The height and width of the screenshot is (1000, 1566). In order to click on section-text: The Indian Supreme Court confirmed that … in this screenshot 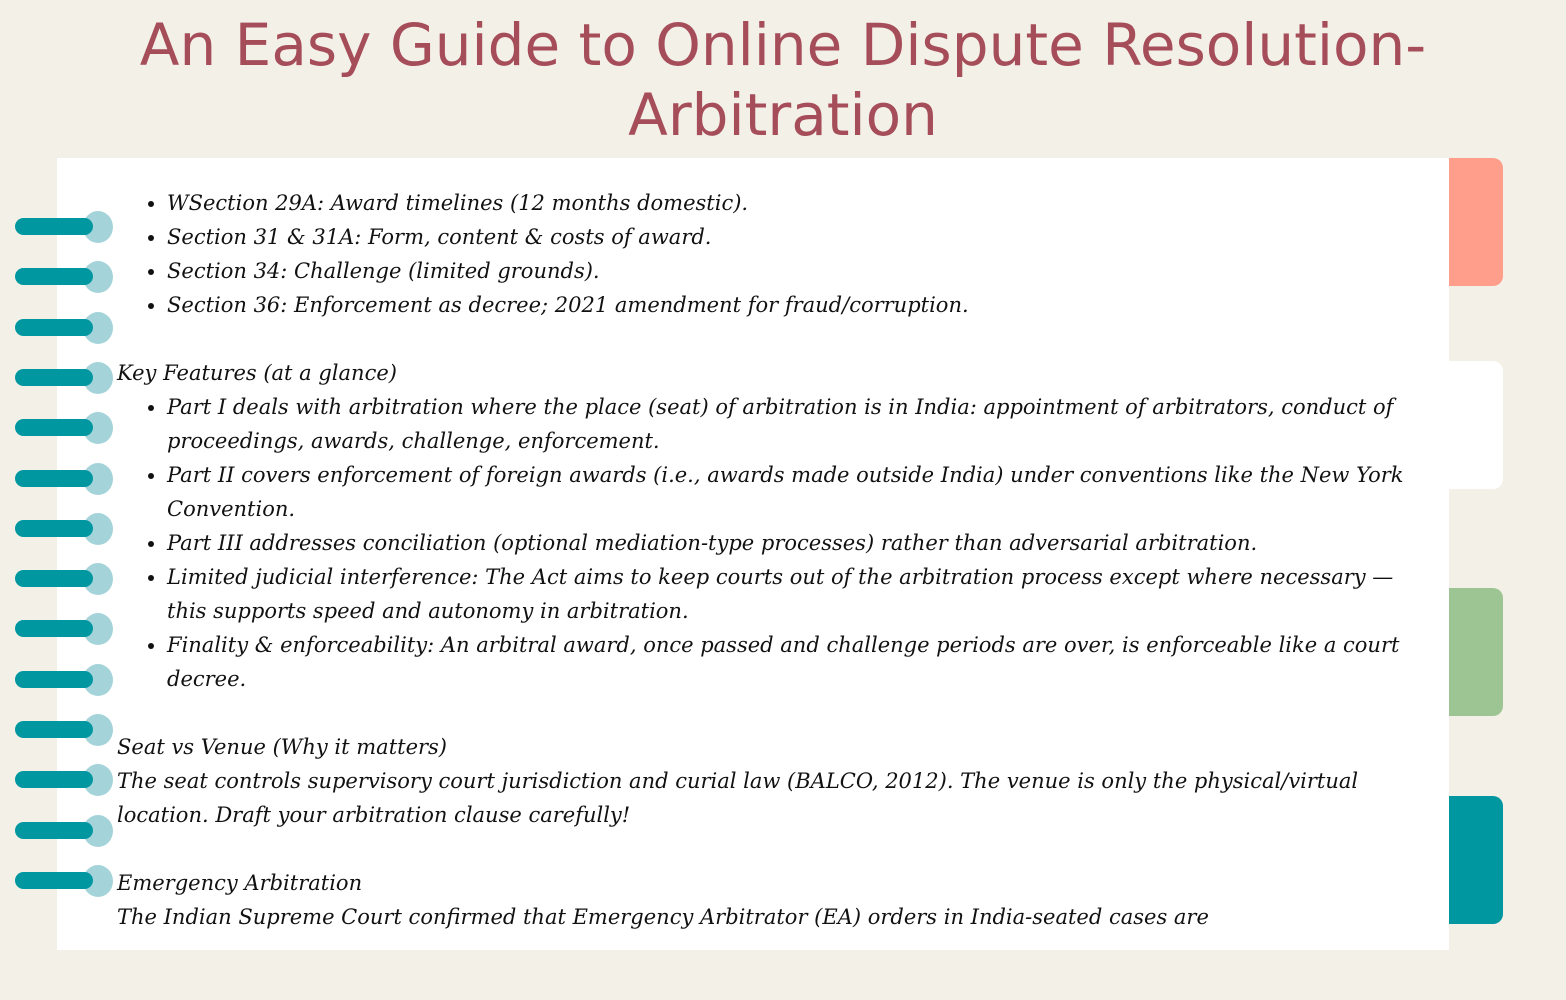, I will do `click(663, 917)`.